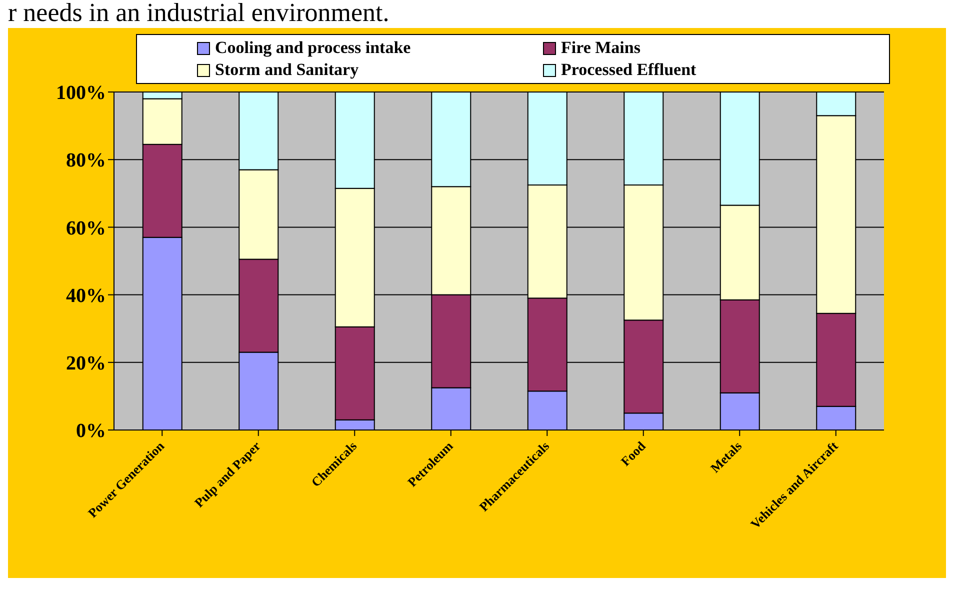 This screenshot has width=954, height=592. What do you see at coordinates (86, 228) in the screenshot?
I see `y-tick-label: 60%` at bounding box center [86, 228].